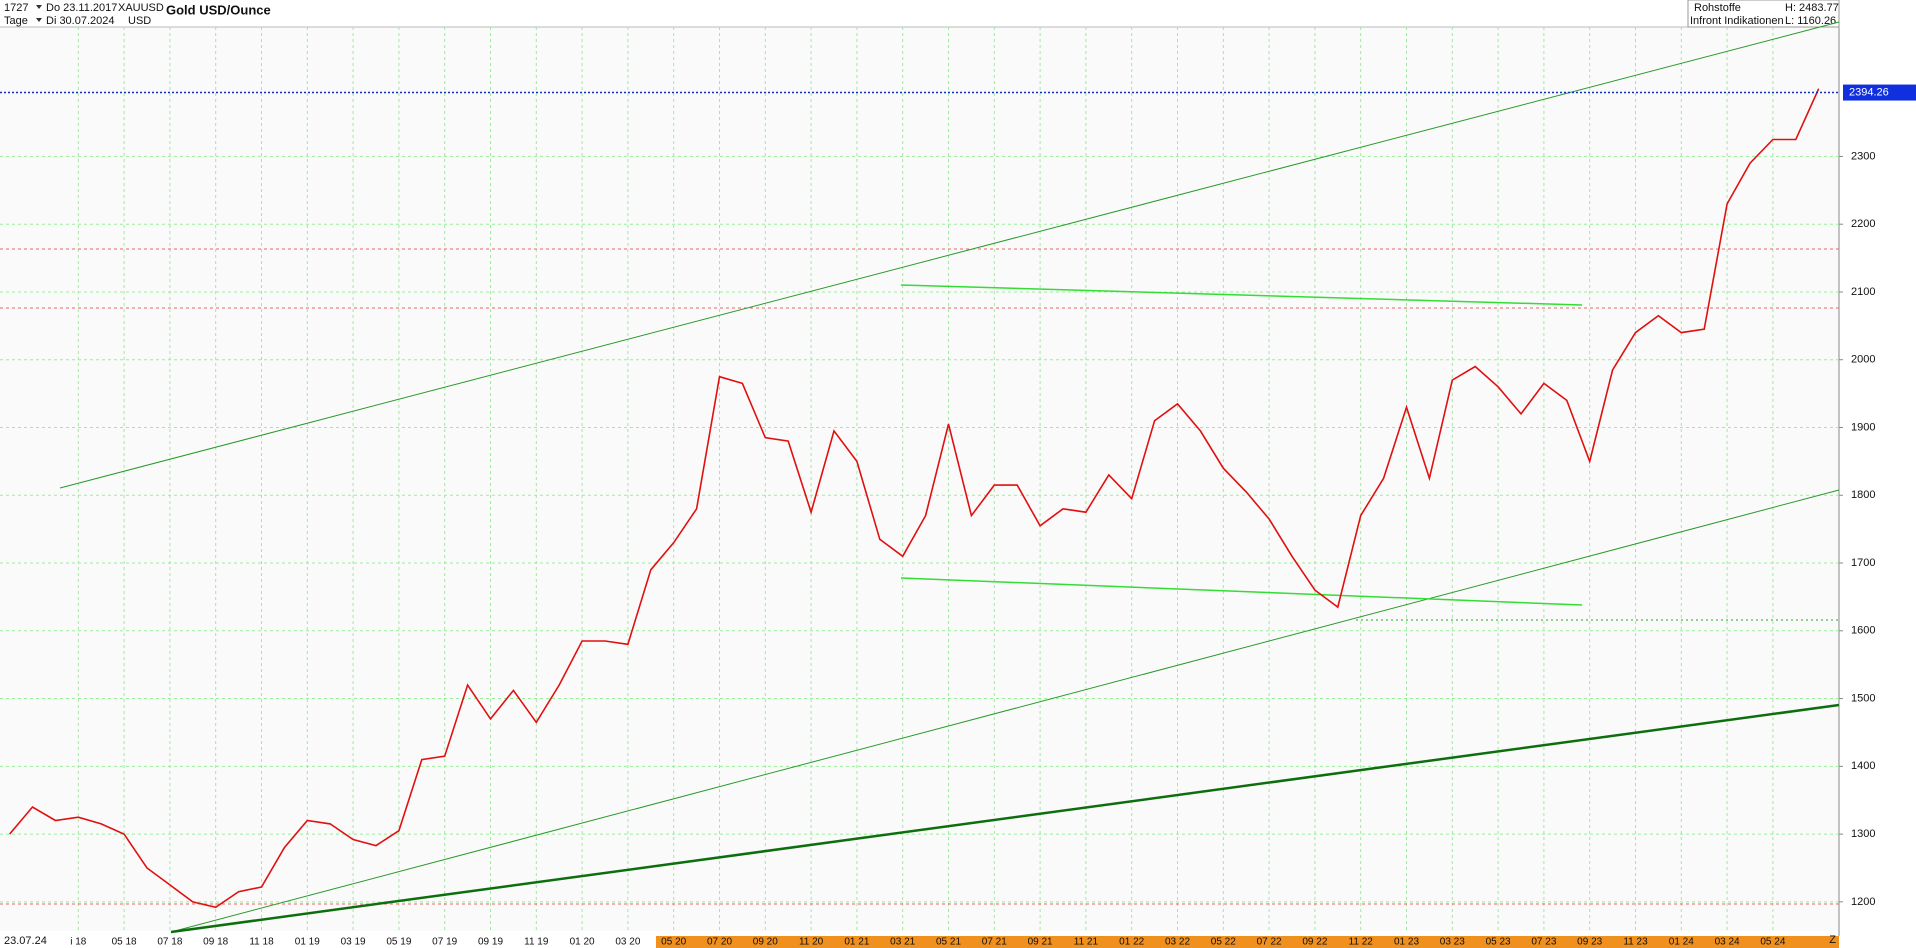 This screenshot has height=948, width=1916. Describe the element at coordinates (673, 942) in the screenshot. I see `x-tick-label: 05 20` at that location.